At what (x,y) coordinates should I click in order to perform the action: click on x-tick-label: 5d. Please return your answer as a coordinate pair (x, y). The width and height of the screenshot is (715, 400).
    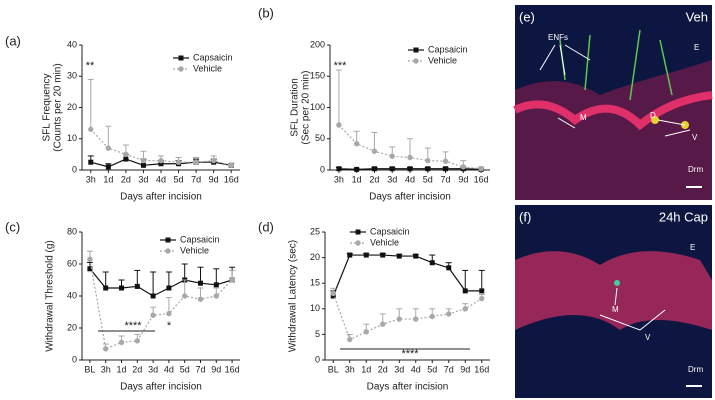
    Looking at the image, I should click on (432, 369).